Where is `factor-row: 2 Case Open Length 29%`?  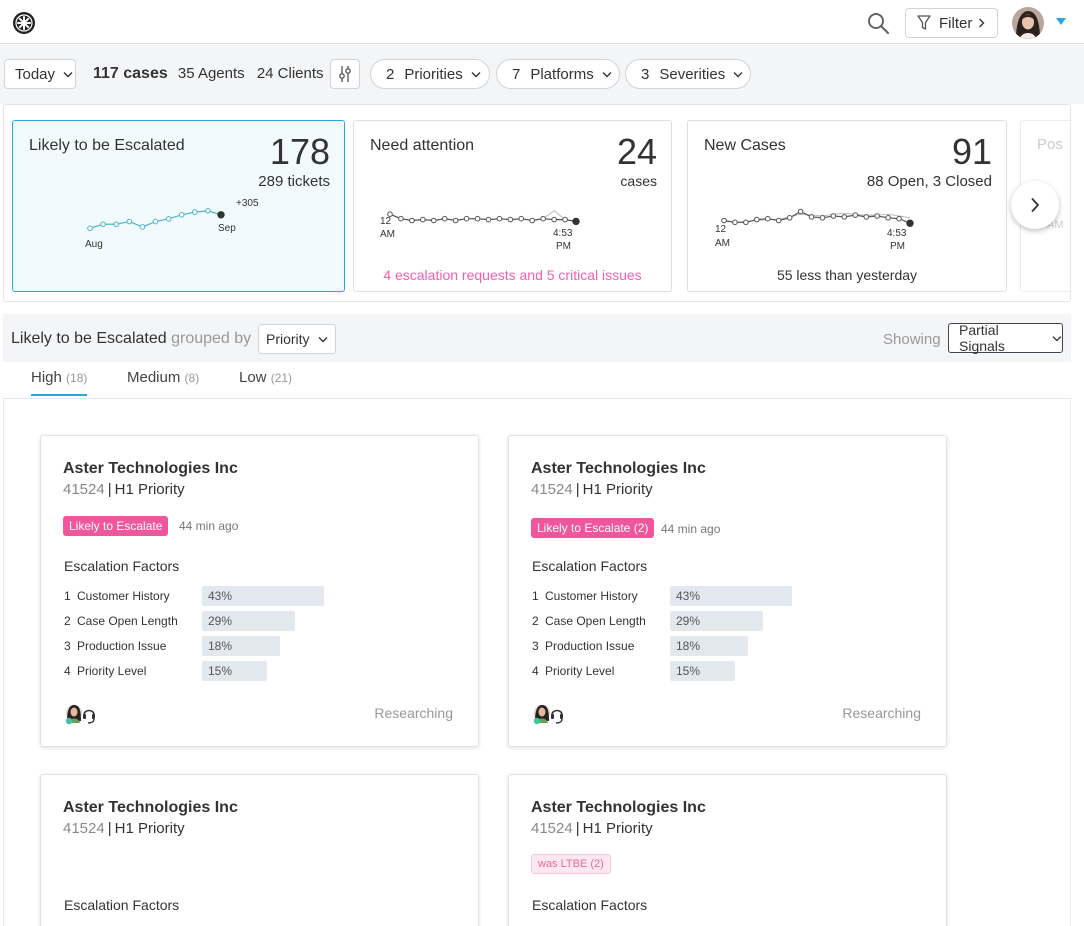
factor-row: 2 Case Open Length 29% is located at coordinates (264, 621).